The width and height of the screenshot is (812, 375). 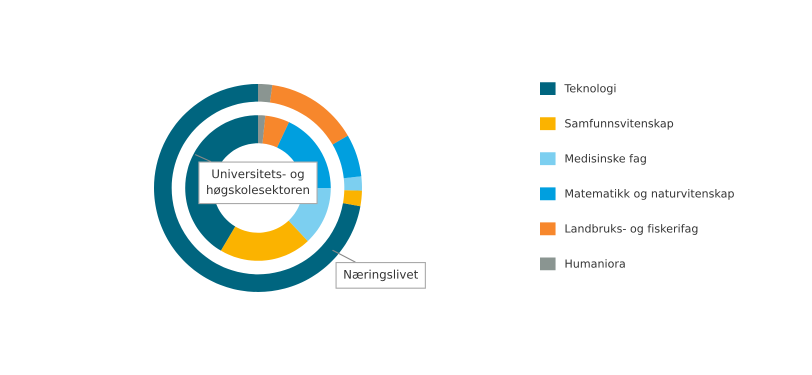 I want to click on legend-label: Landbruks- og fiskerifag, so click(x=632, y=229).